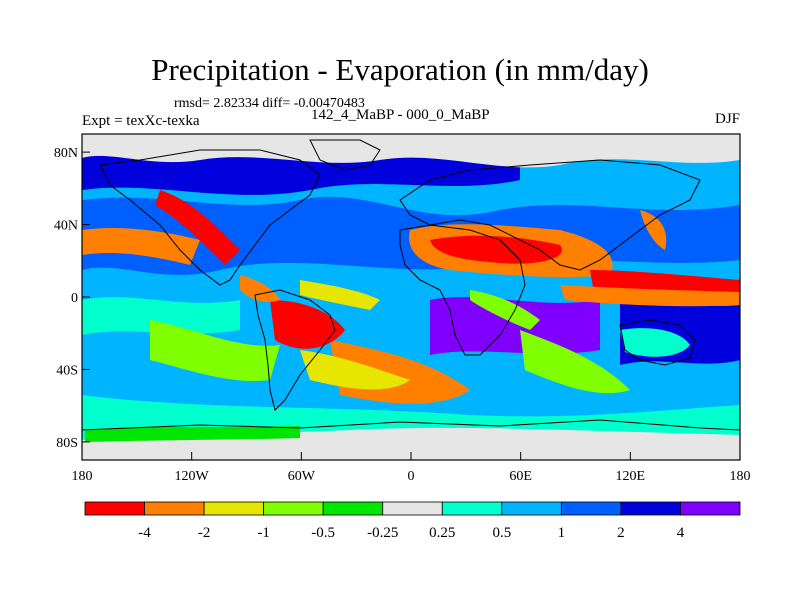 This screenshot has width=800, height=600. What do you see at coordinates (323, 533) in the screenshot?
I see `colorbar-label: -0.5` at bounding box center [323, 533].